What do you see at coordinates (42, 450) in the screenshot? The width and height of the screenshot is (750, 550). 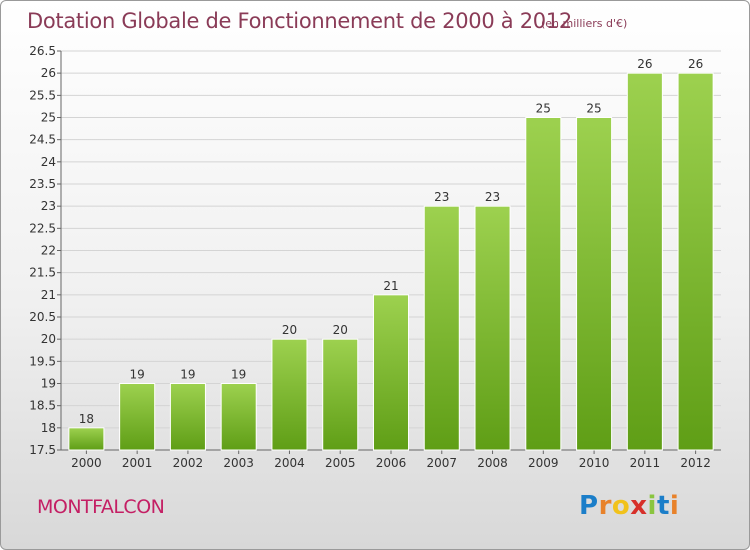 I see `y-tick-label: 17.5` at bounding box center [42, 450].